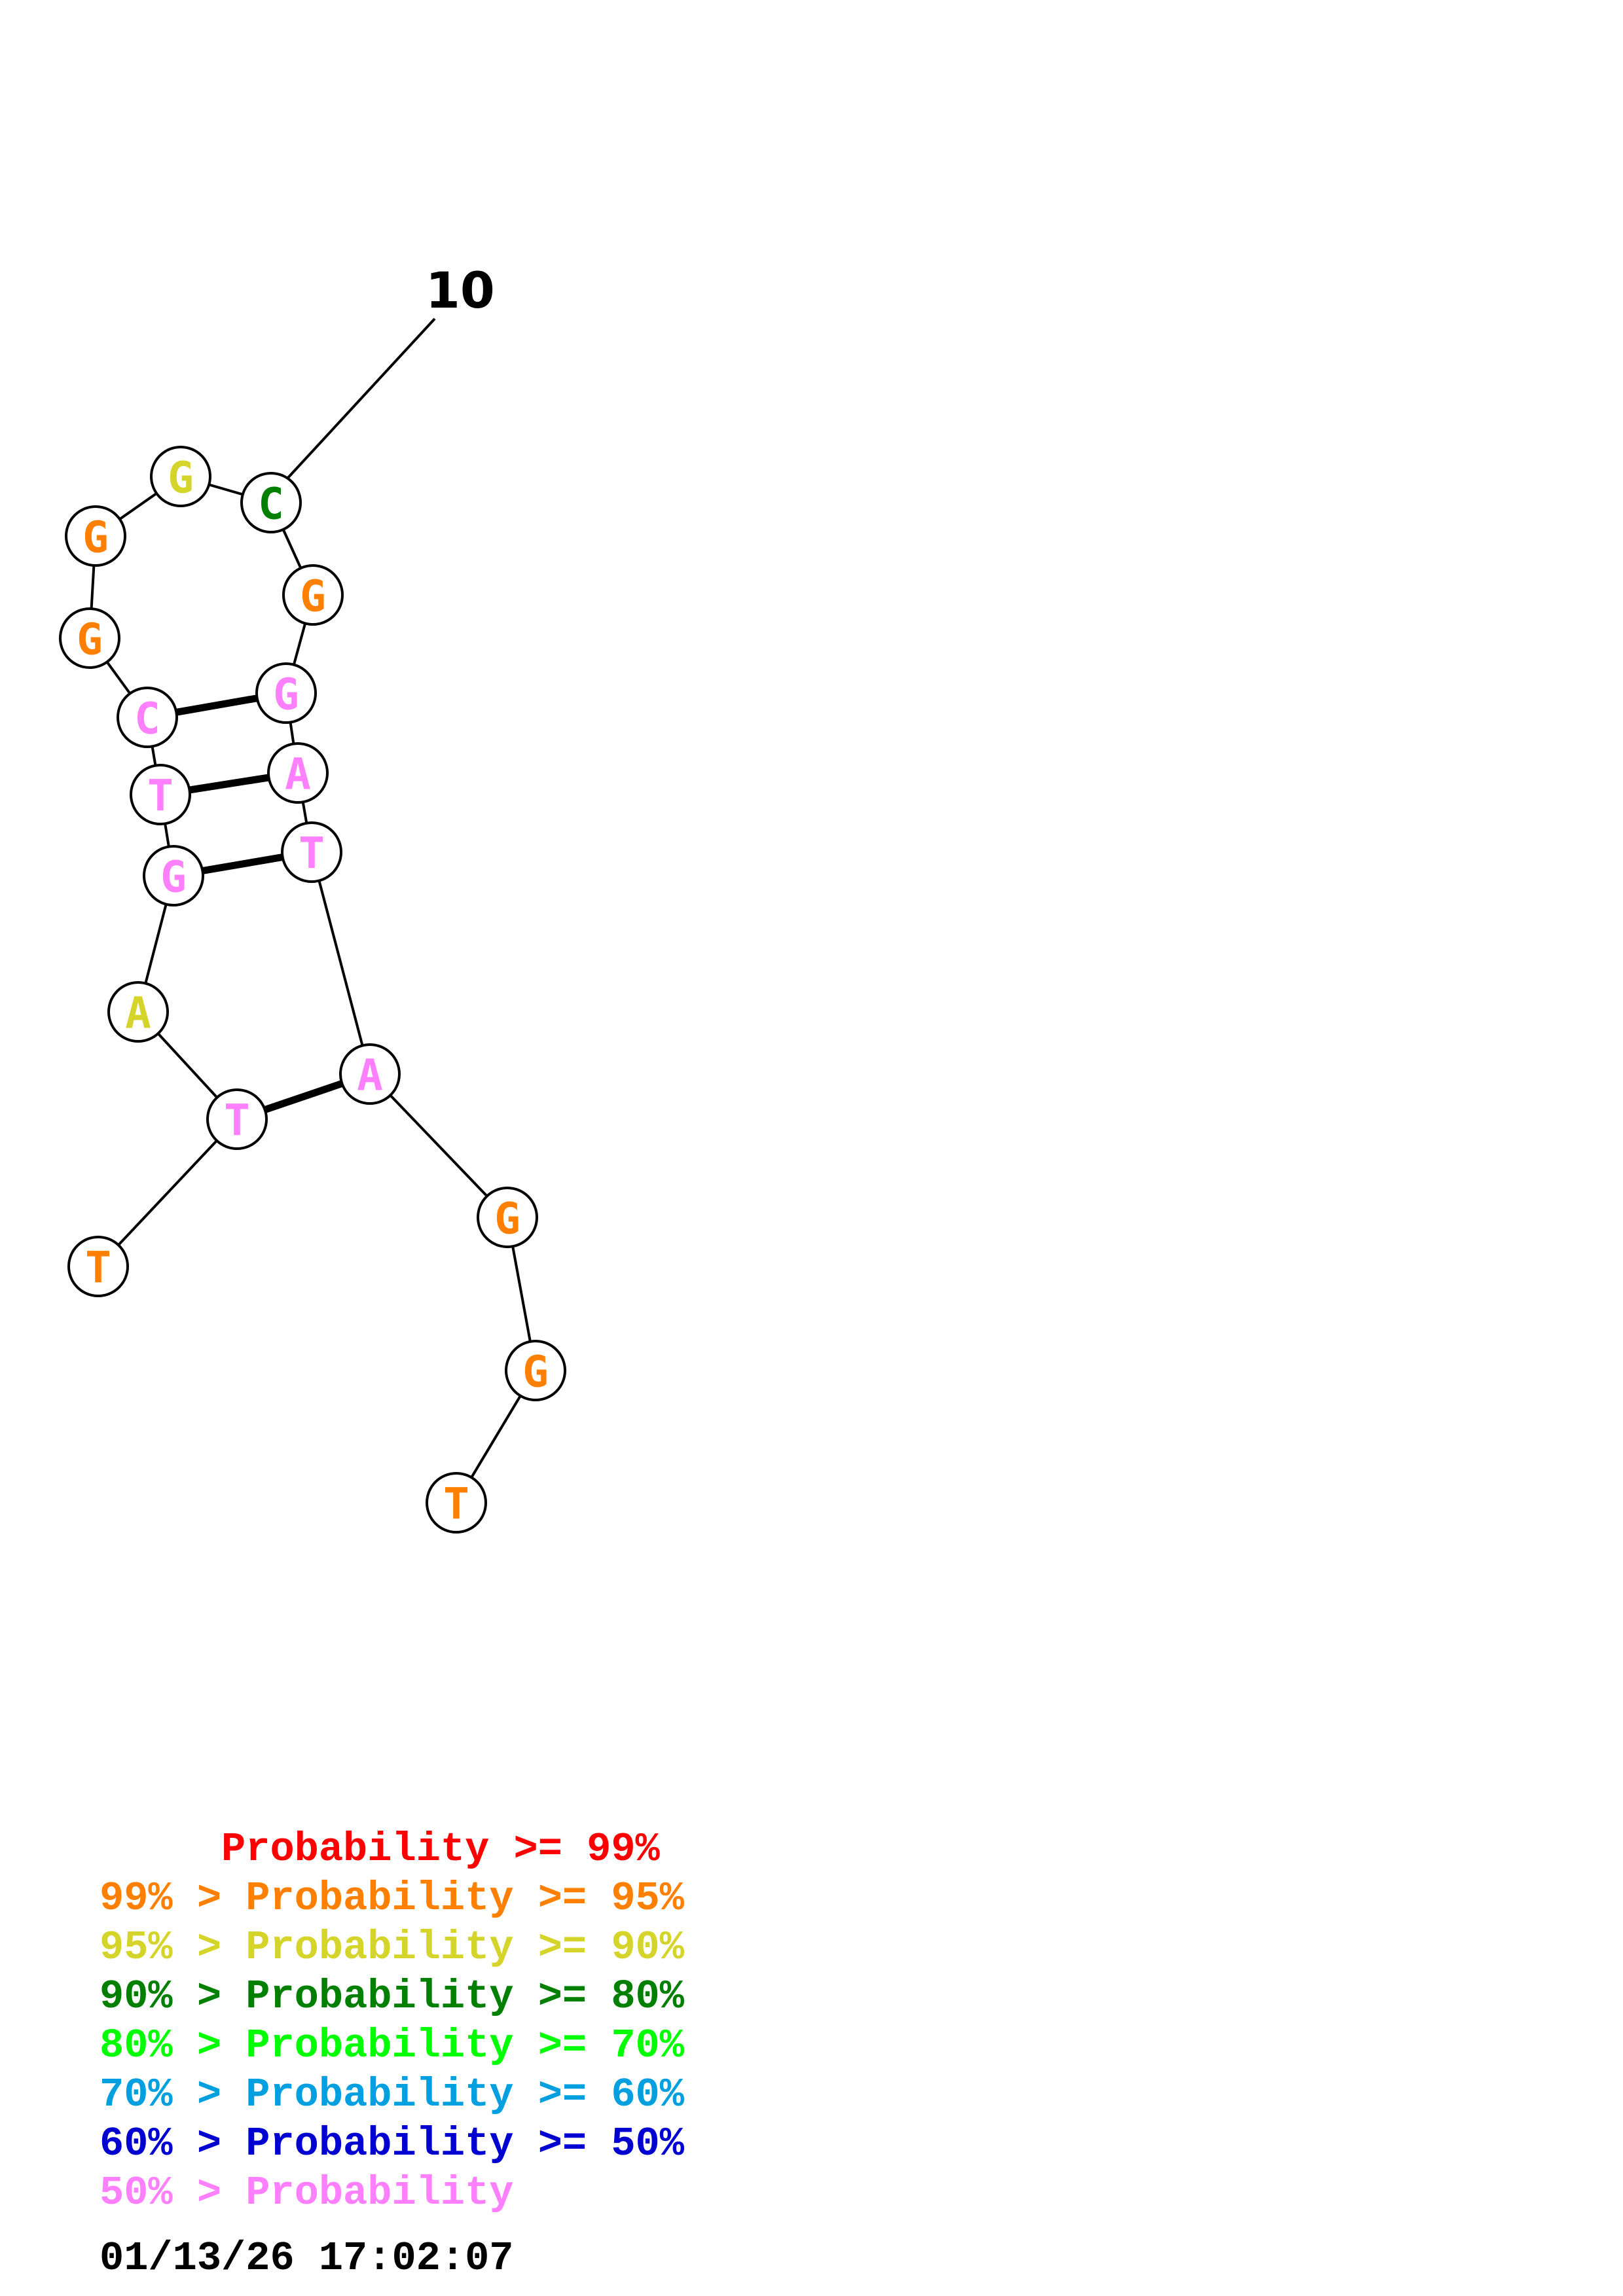 The image size is (1623, 2296). Describe the element at coordinates (353, 407) in the screenshot. I see `index-tick` at that location.